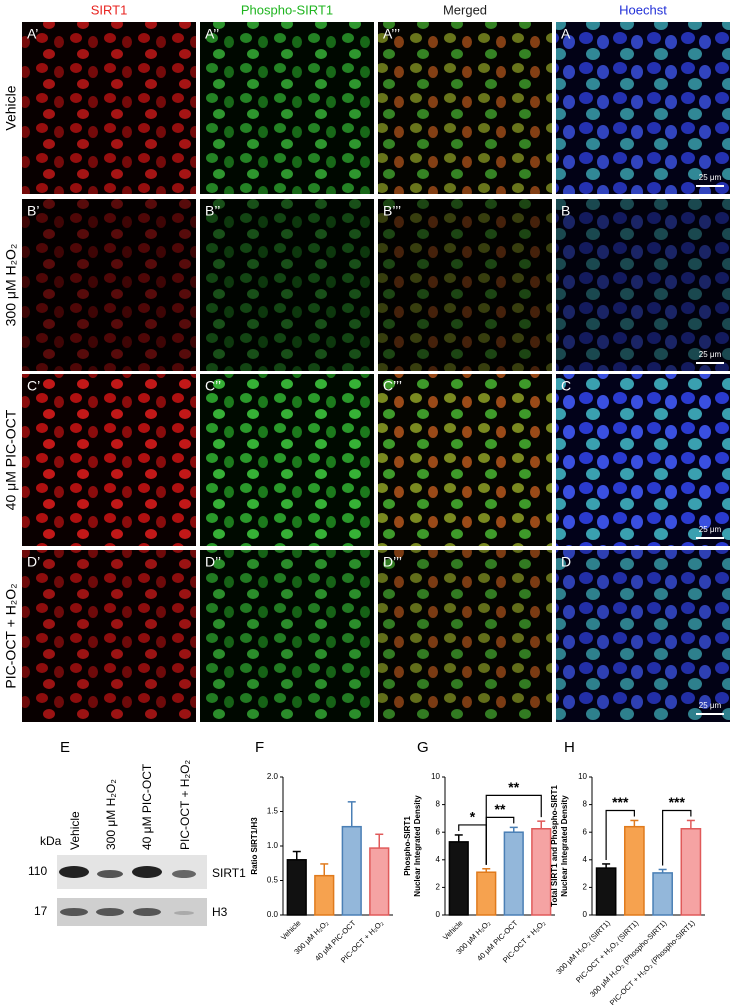  Describe the element at coordinates (137, 832) in the screenshot. I see `western-blot: E kDa 110 17 SIRT1 H3` at that location.